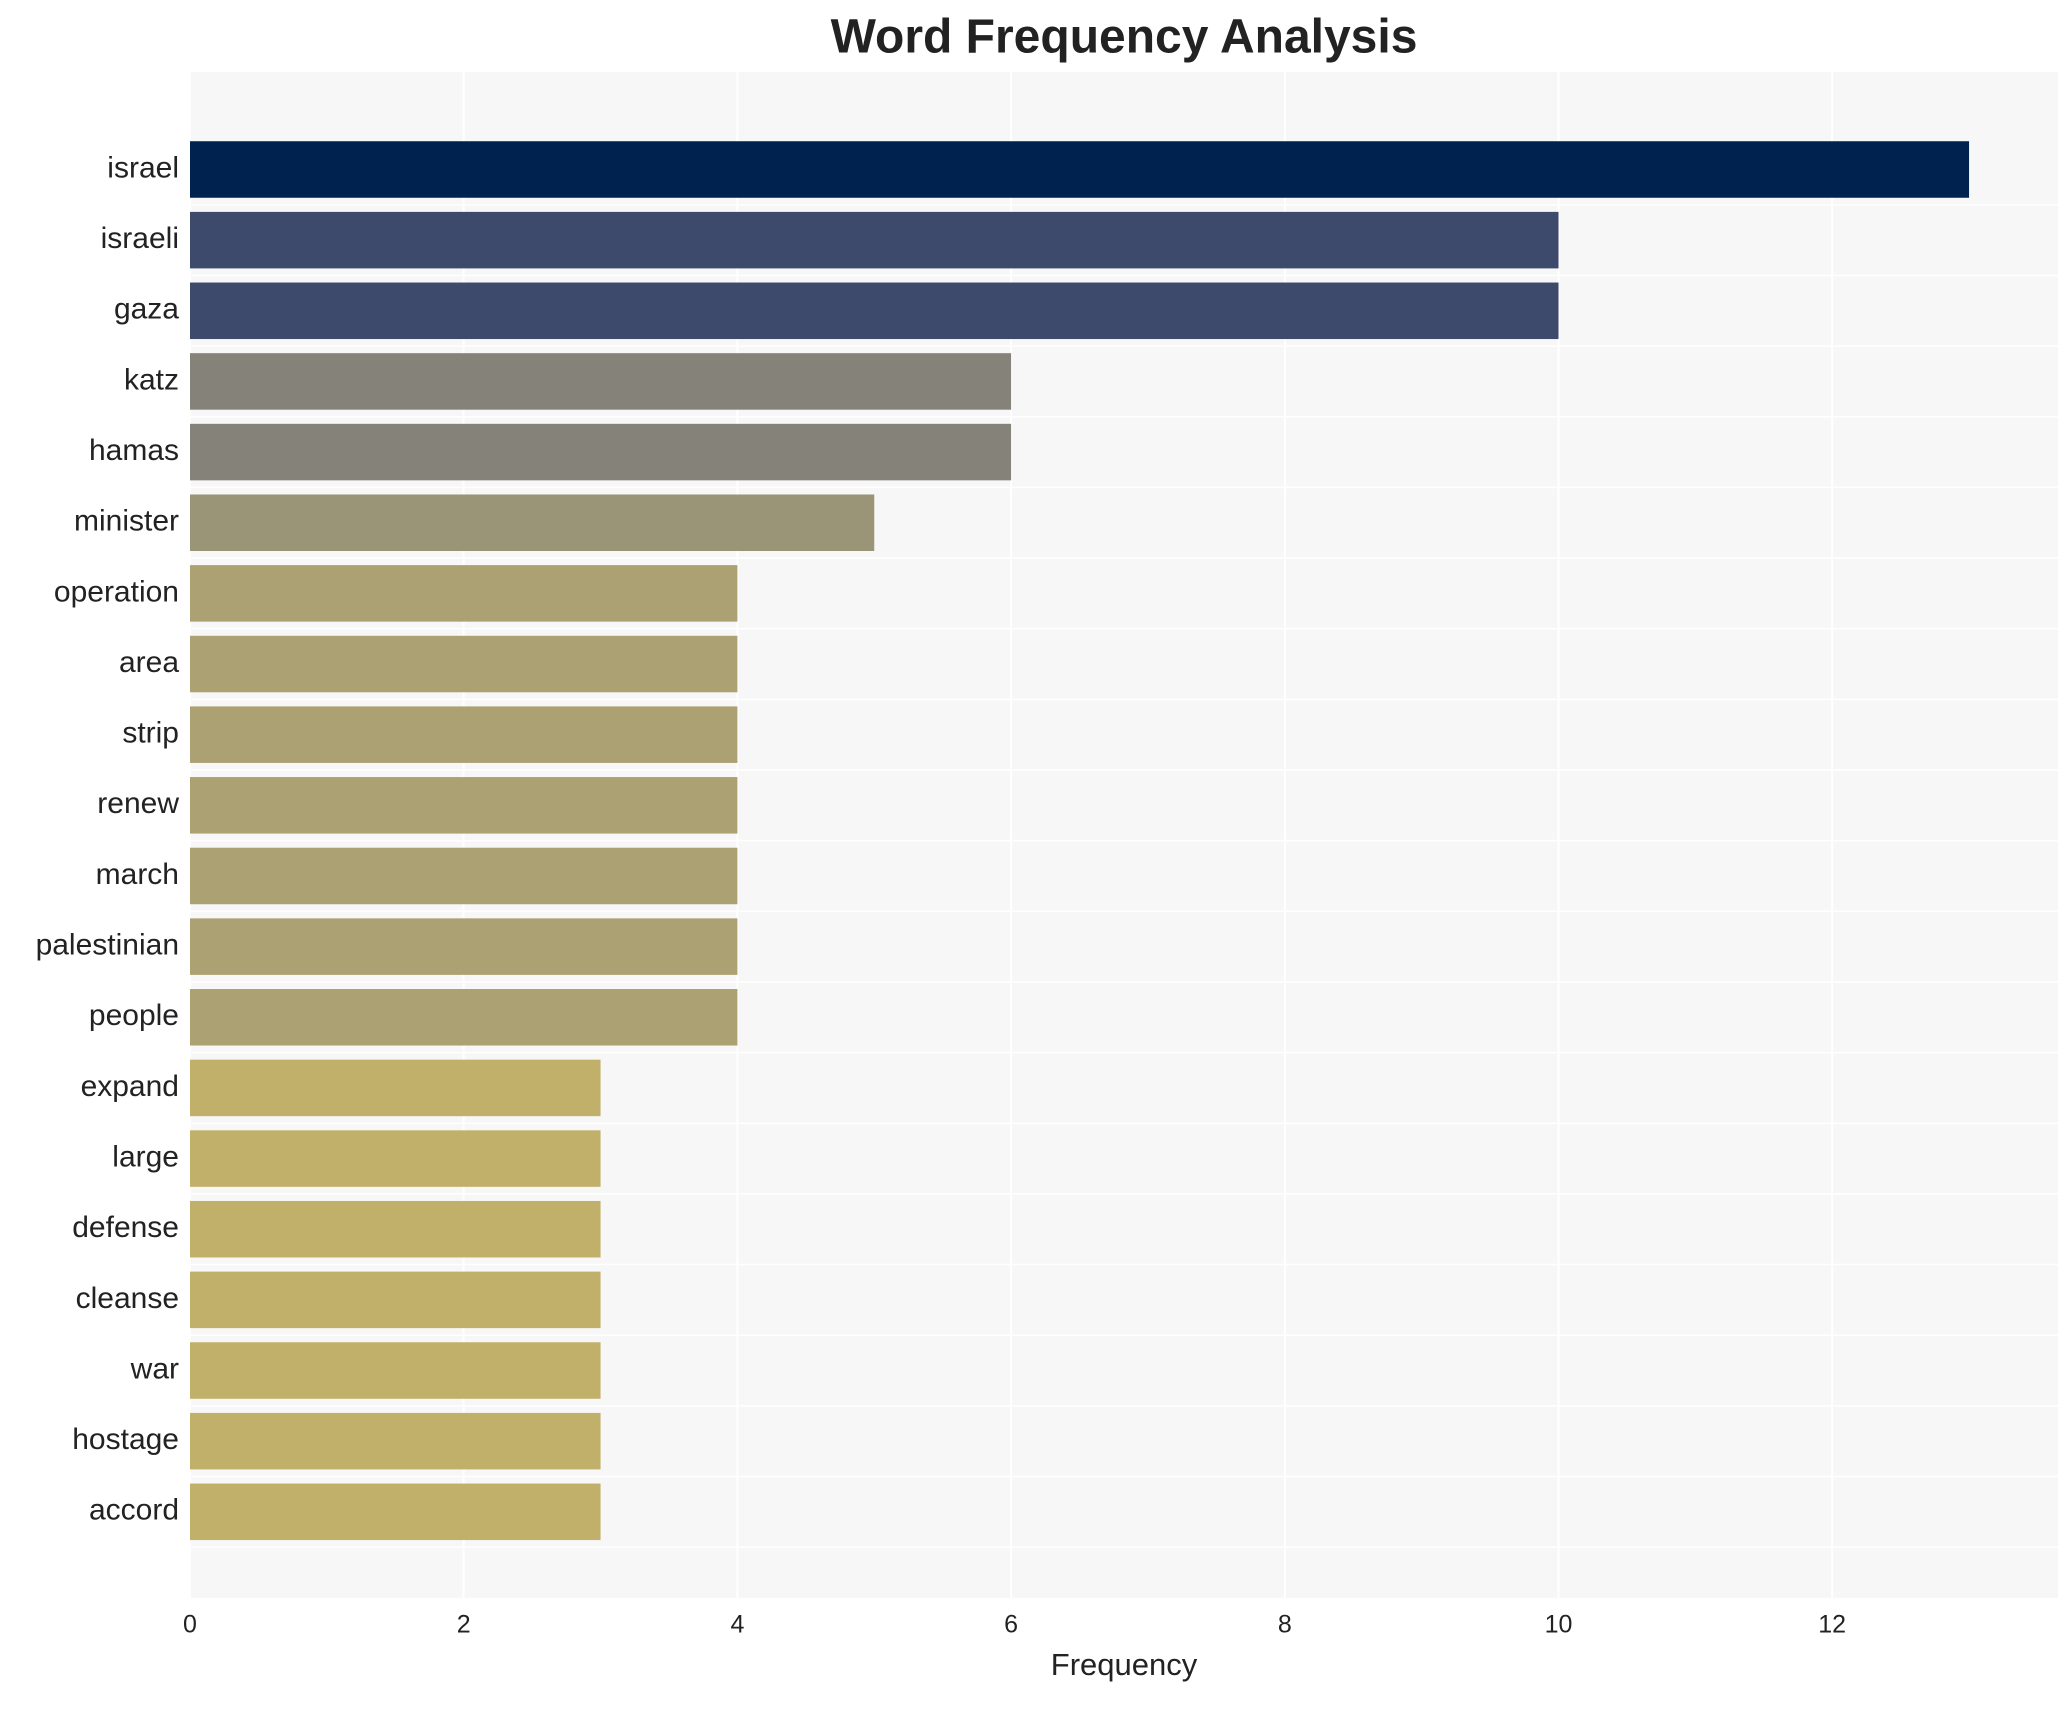  I want to click on y-tick-label: march, so click(137, 874).